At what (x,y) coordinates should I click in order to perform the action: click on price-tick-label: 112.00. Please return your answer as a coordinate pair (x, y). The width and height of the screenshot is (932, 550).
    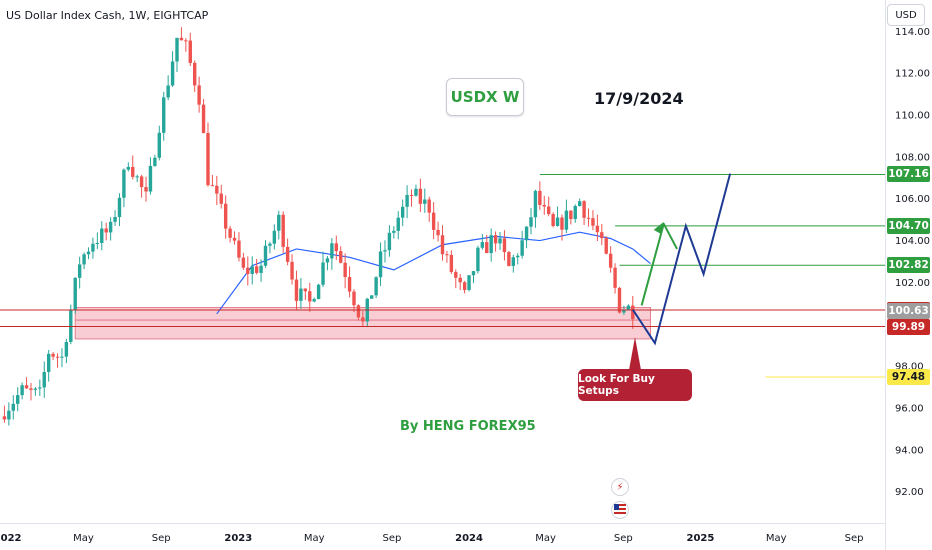
    Looking at the image, I should click on (912, 74).